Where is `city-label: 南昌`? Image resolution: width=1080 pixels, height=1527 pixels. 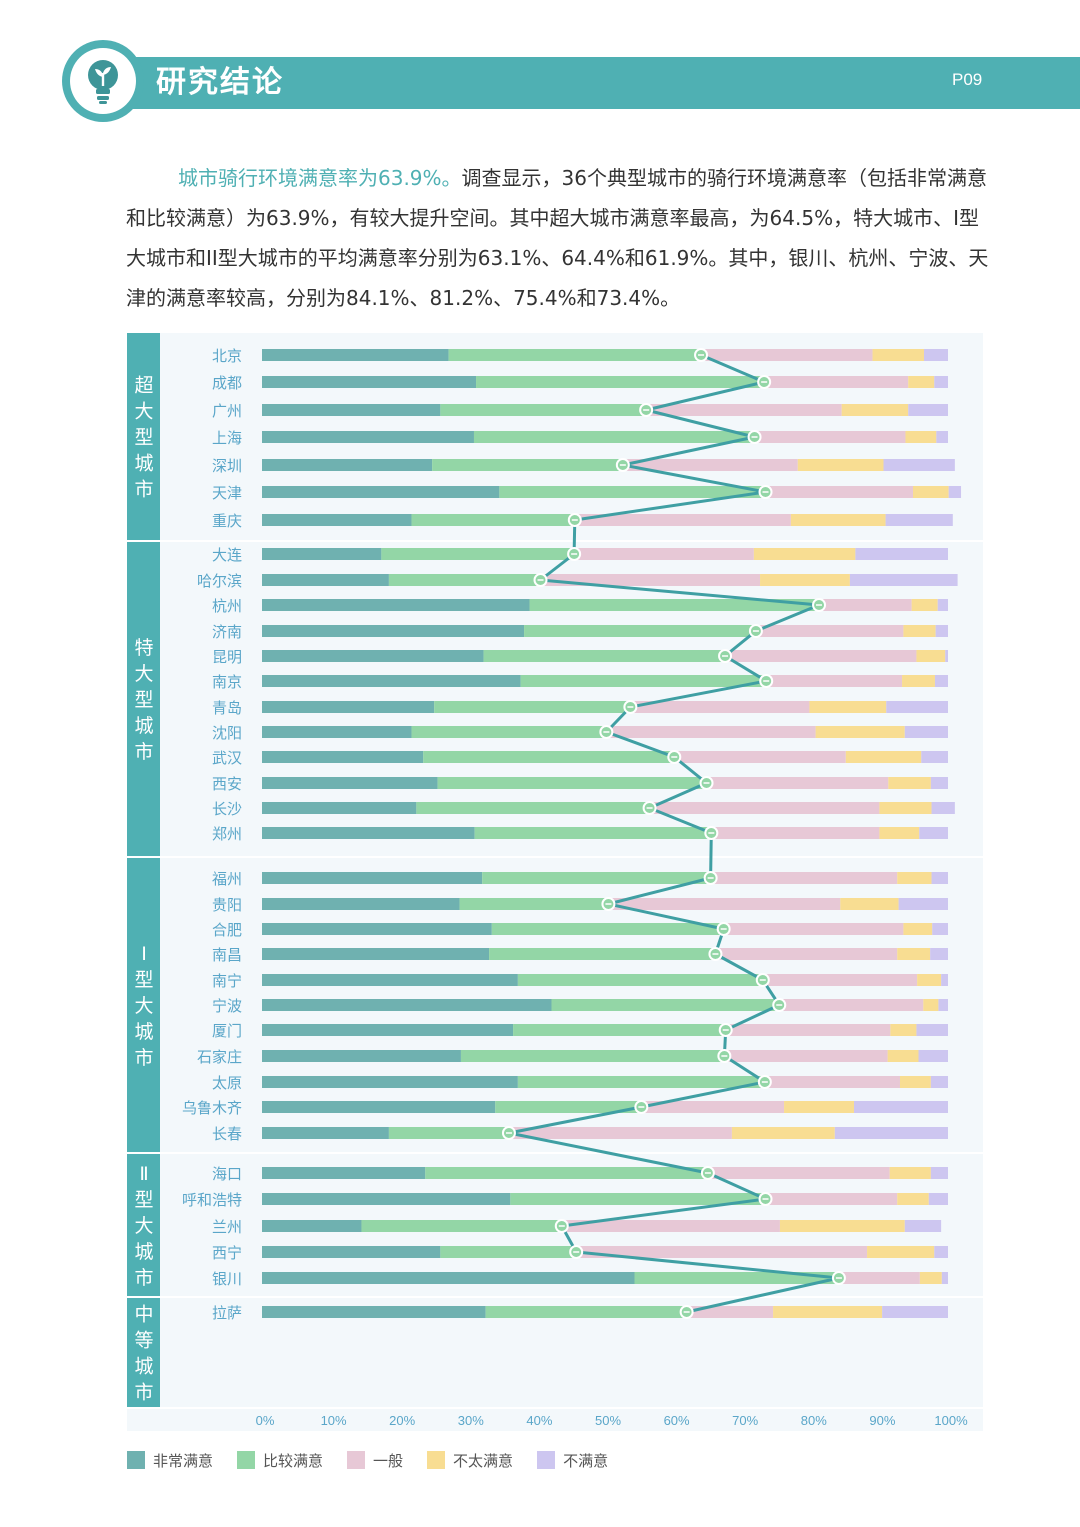
city-label: 南昌 is located at coordinates (227, 955).